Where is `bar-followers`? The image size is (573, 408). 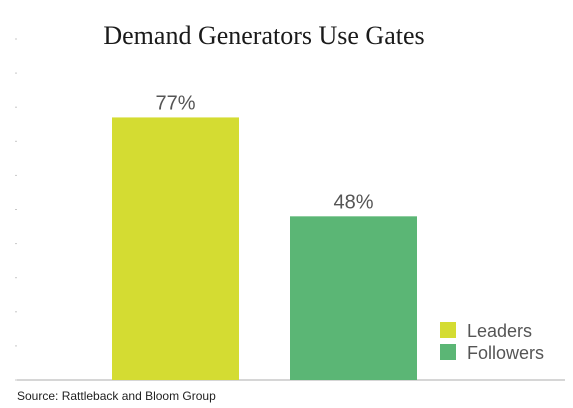
bar-followers is located at coordinates (353, 298).